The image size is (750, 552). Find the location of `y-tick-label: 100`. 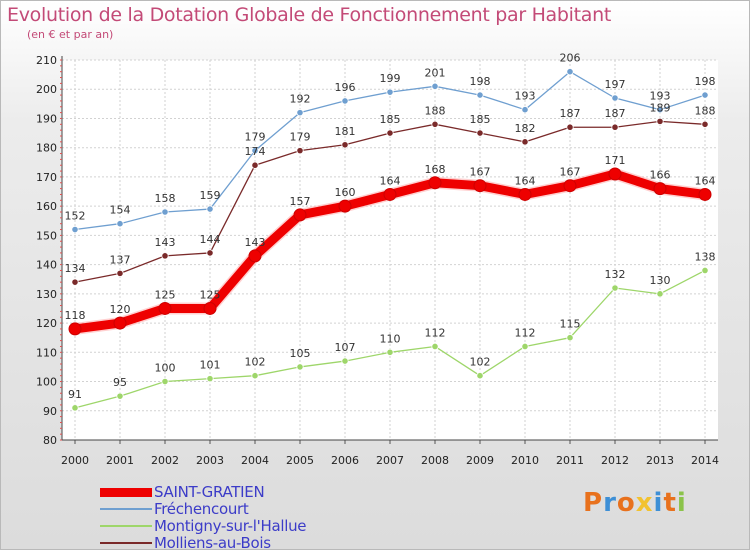

y-tick-label: 100 is located at coordinates (46, 382).